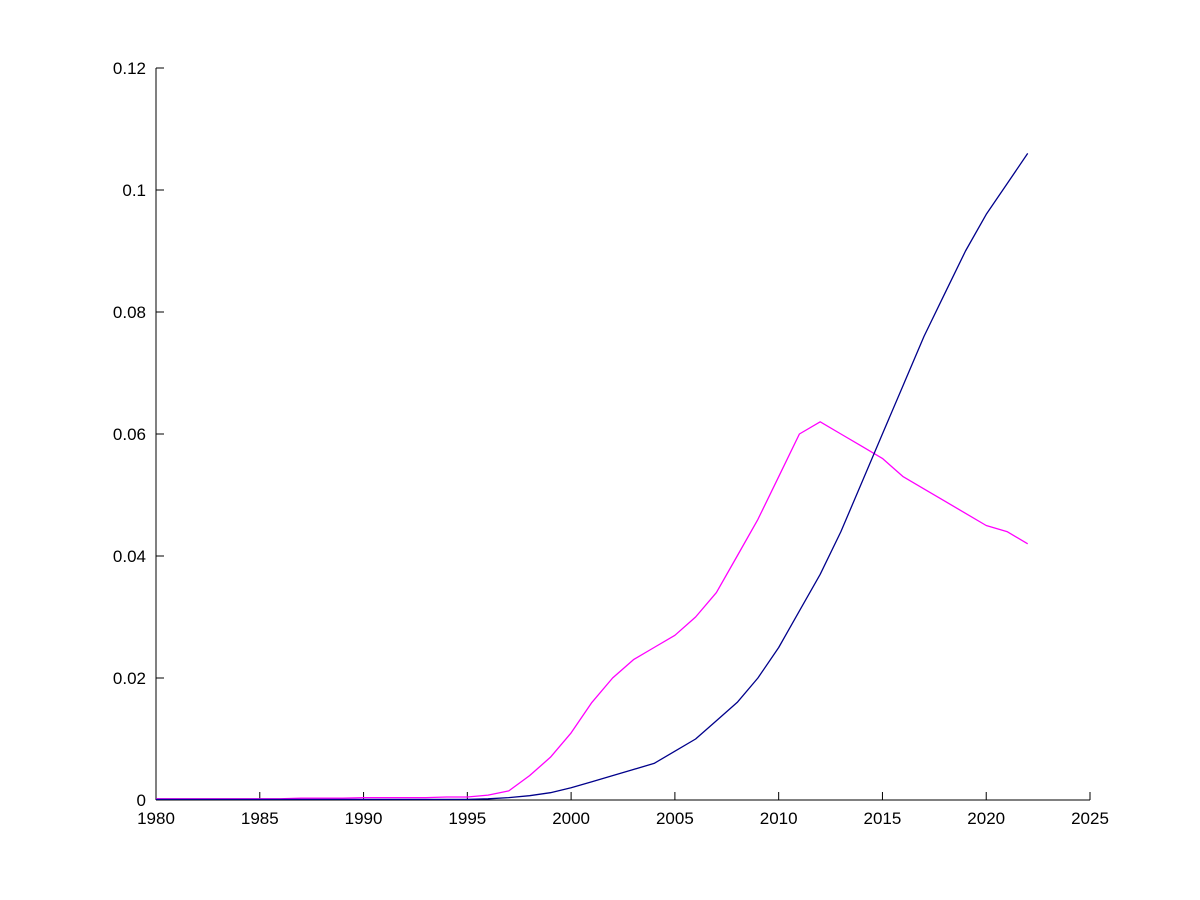 This screenshot has width=1200, height=900. Describe the element at coordinates (779, 818) in the screenshot. I see `x-tick-label: 2010` at that location.